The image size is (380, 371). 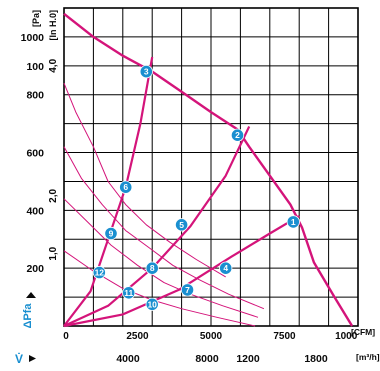 I want to click on operating-point-label: 2, so click(x=237, y=135).